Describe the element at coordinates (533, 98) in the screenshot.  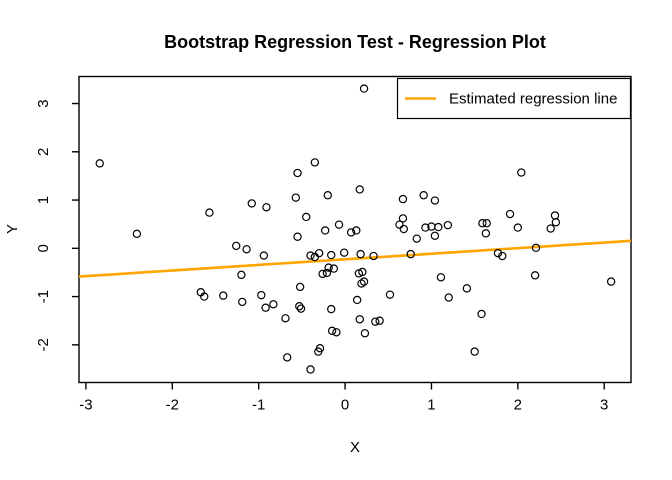
I see `legend-label: Estimated regression line` at that location.